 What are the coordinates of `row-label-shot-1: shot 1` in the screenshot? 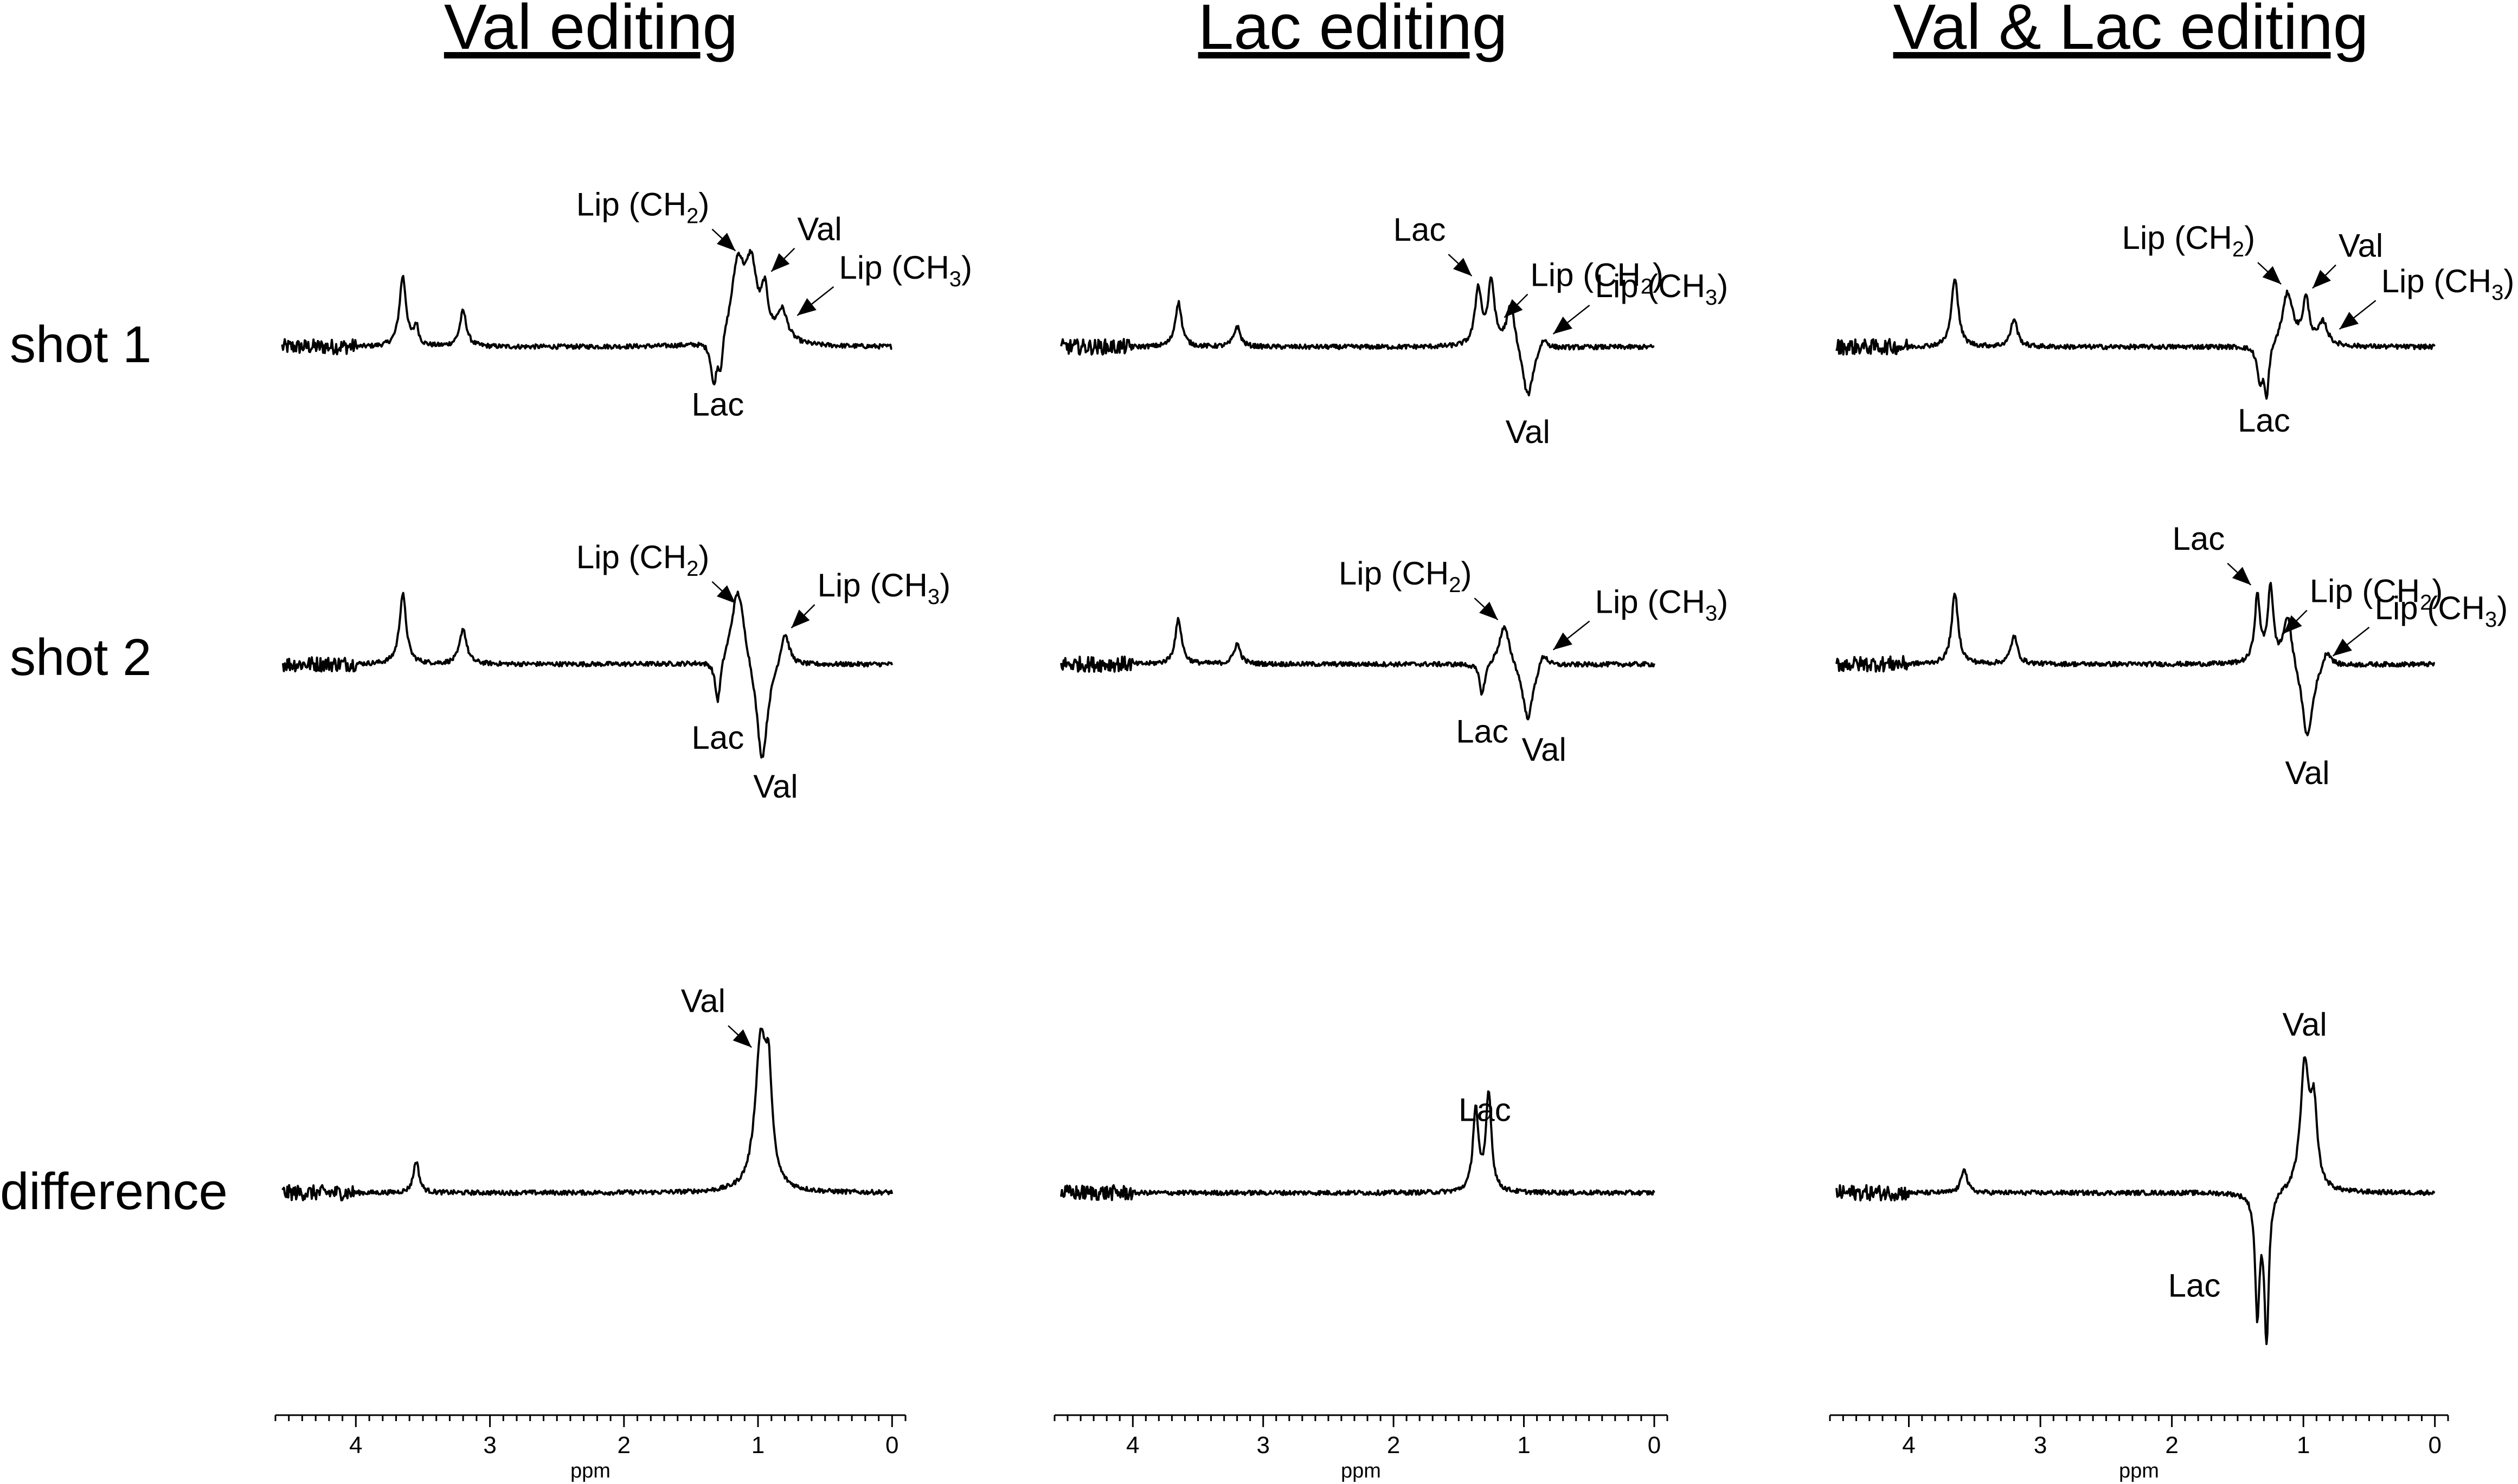 It's located at (81, 345).